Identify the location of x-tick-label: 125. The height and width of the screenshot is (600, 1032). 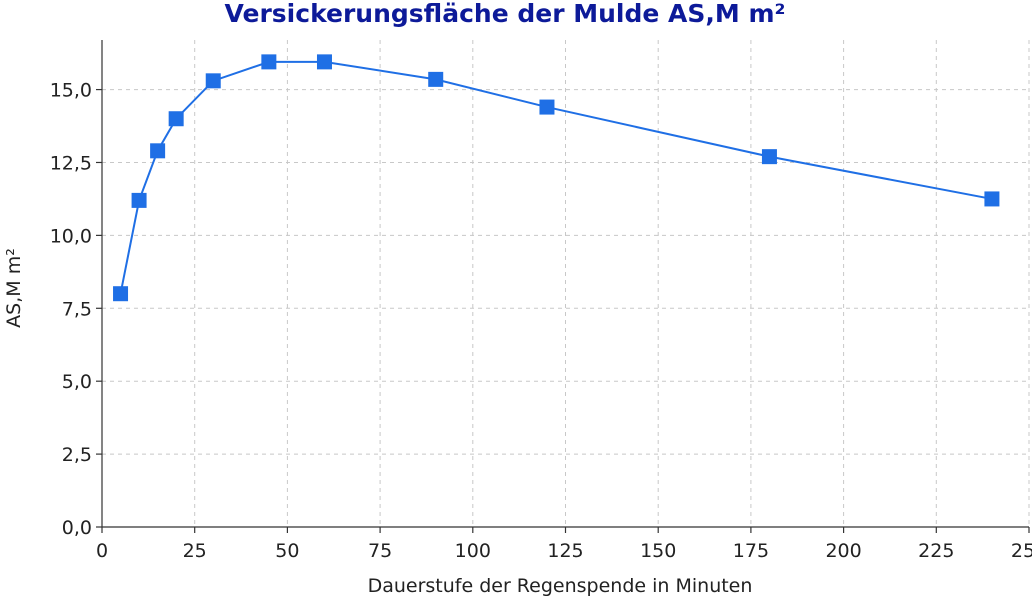
(565, 551).